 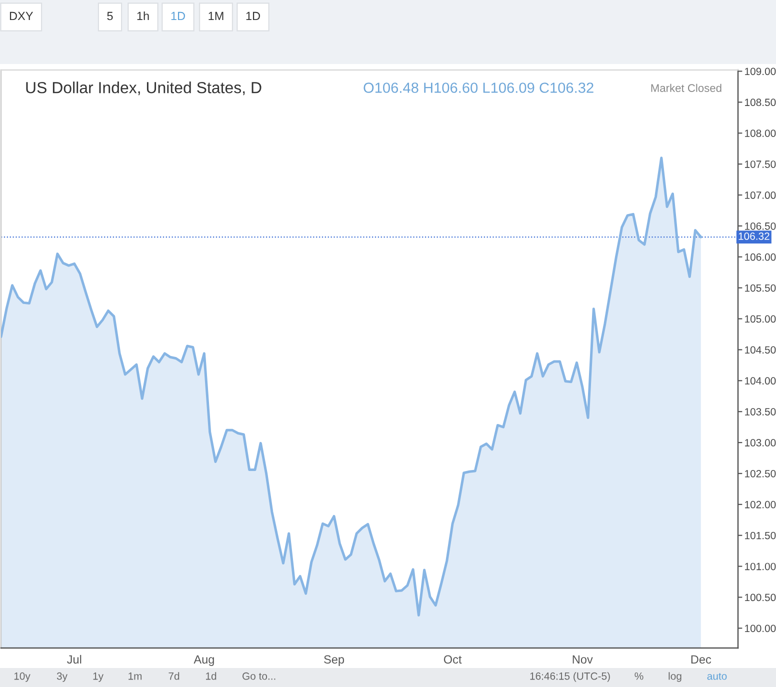 What do you see at coordinates (211, 676) in the screenshot?
I see `text: 1d` at bounding box center [211, 676].